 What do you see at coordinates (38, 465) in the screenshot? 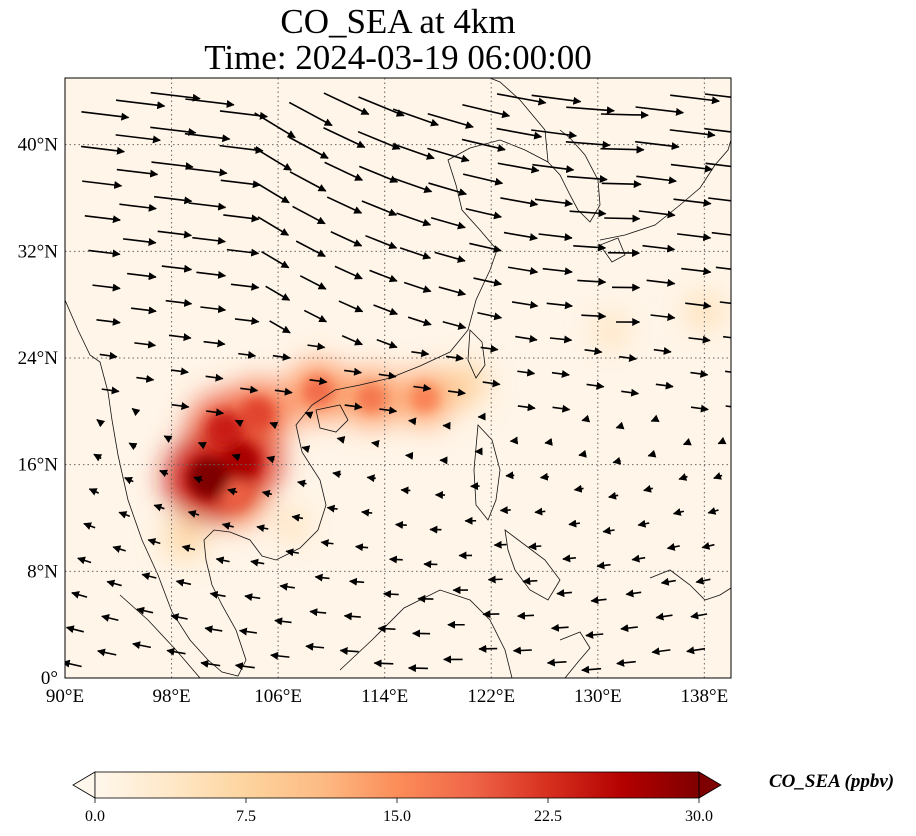
I see `latitude-tick-label: 16°N` at bounding box center [38, 465].